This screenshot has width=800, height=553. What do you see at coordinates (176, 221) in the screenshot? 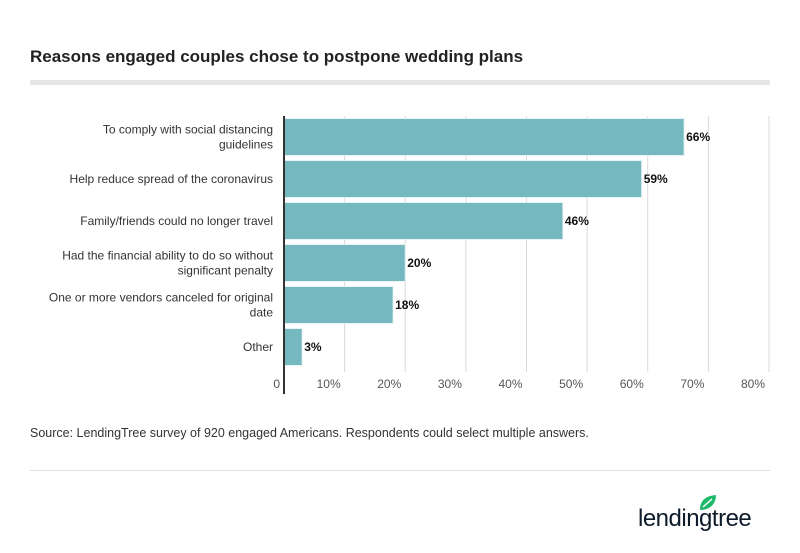
I see `category-label: Family/friends could no longer travel` at bounding box center [176, 221].